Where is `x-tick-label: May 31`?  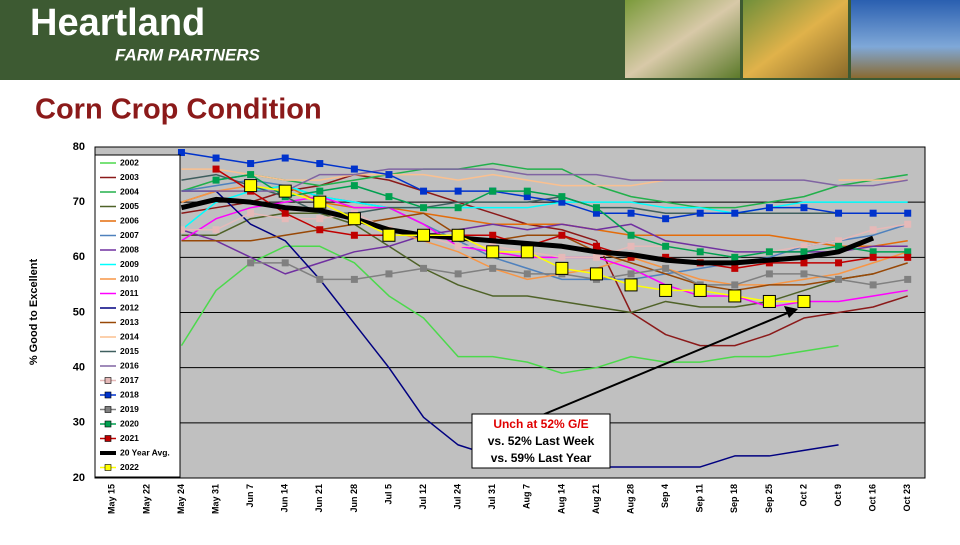 x-tick-label: May 31 is located at coordinates (215, 499).